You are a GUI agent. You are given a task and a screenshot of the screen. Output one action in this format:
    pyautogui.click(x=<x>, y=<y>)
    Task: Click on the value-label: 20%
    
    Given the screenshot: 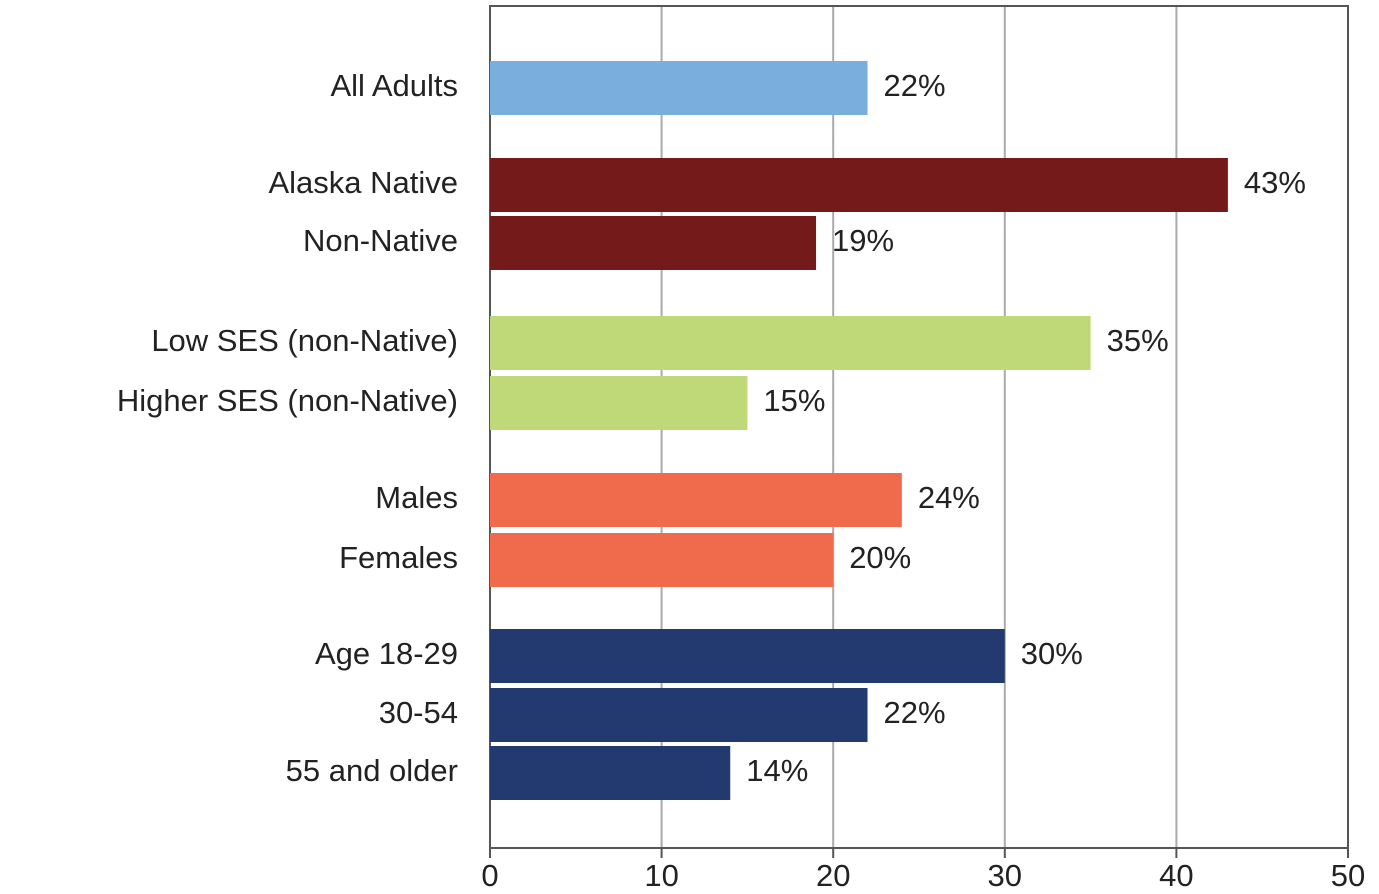 What is the action you would take?
    pyautogui.click(x=880, y=557)
    